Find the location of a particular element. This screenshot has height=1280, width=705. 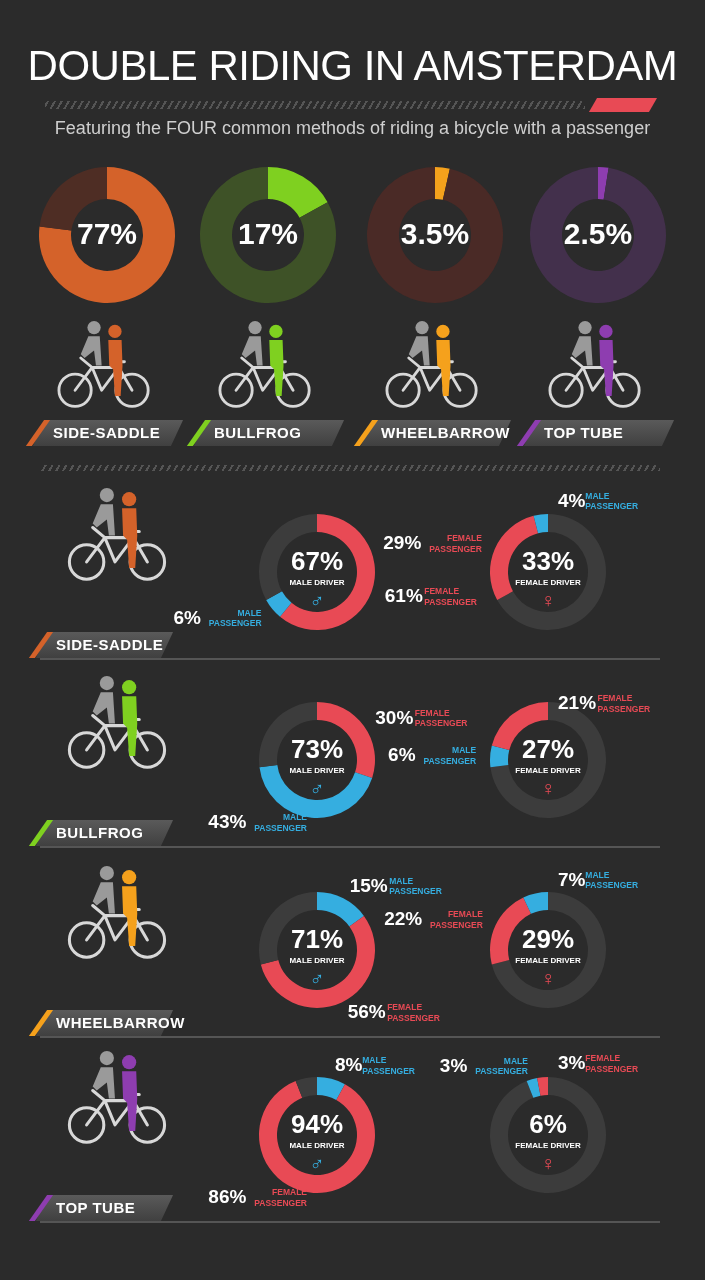

text: DOUBLE RIDING IN AMSTERDAM is located at coordinates (352, 66).